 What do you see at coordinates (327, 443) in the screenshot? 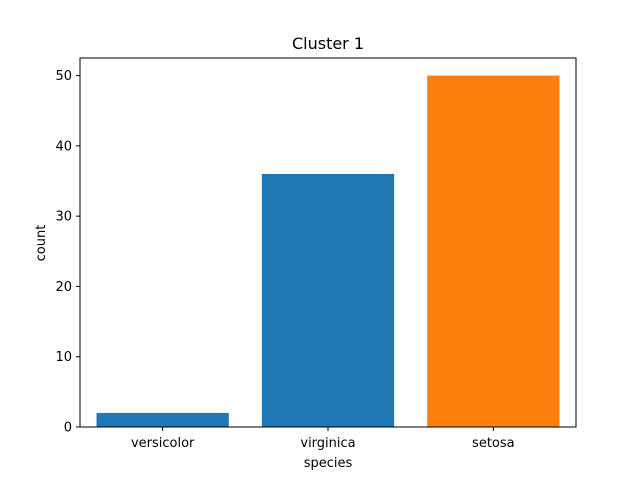
I see `x-tick-label: virginica` at bounding box center [327, 443].